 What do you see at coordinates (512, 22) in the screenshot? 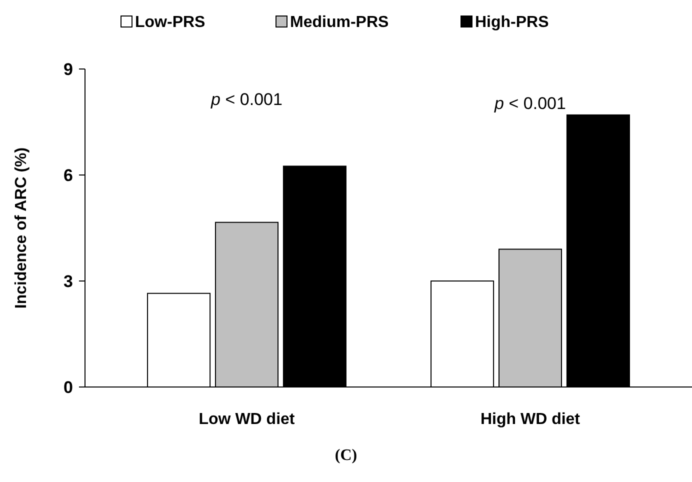
I see `legend-label: High-PRS` at bounding box center [512, 22].